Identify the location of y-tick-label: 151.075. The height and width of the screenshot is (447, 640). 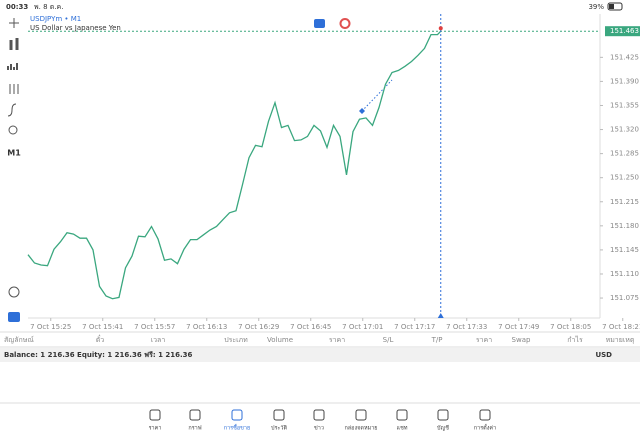
(624, 298).